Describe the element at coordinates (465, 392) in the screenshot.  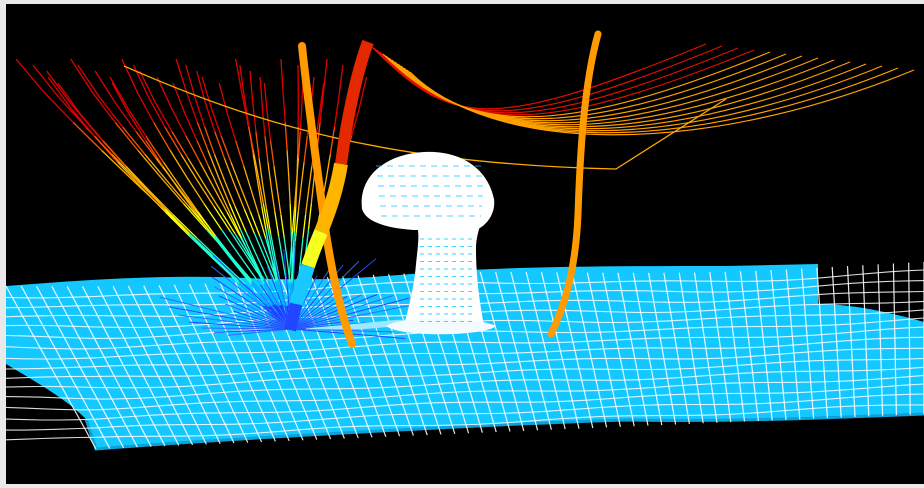
I see `grid-line-cross` at that location.